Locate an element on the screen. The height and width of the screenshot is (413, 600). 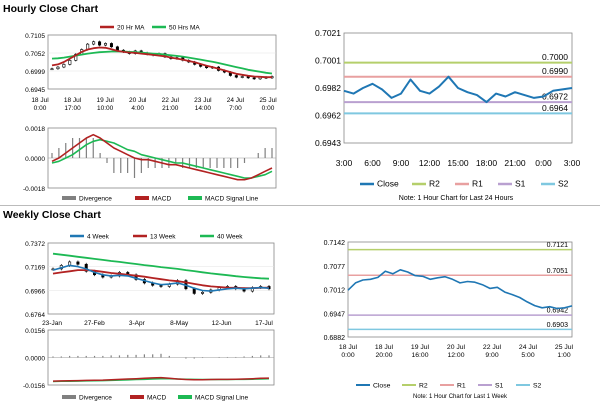
pivot-legend-s2: S2 is located at coordinates (537, 386).